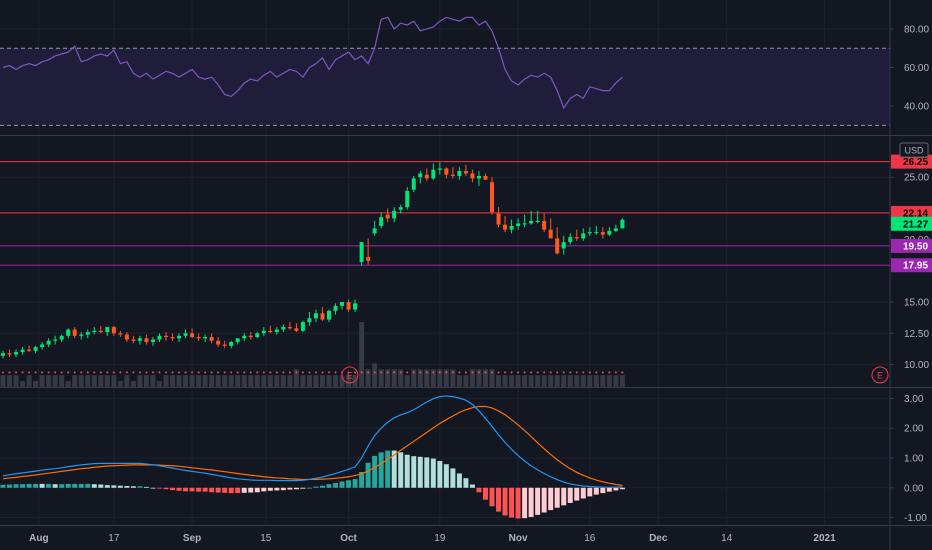 The height and width of the screenshot is (550, 932). I want to click on last-price-tag-box, so click(911, 223).